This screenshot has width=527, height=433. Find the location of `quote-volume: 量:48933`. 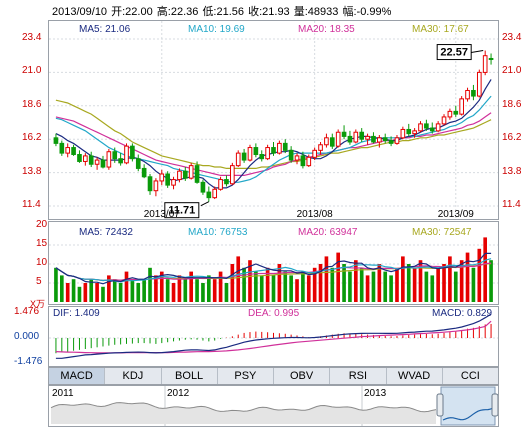

quote-volume: 量:48933 is located at coordinates (316, 12).